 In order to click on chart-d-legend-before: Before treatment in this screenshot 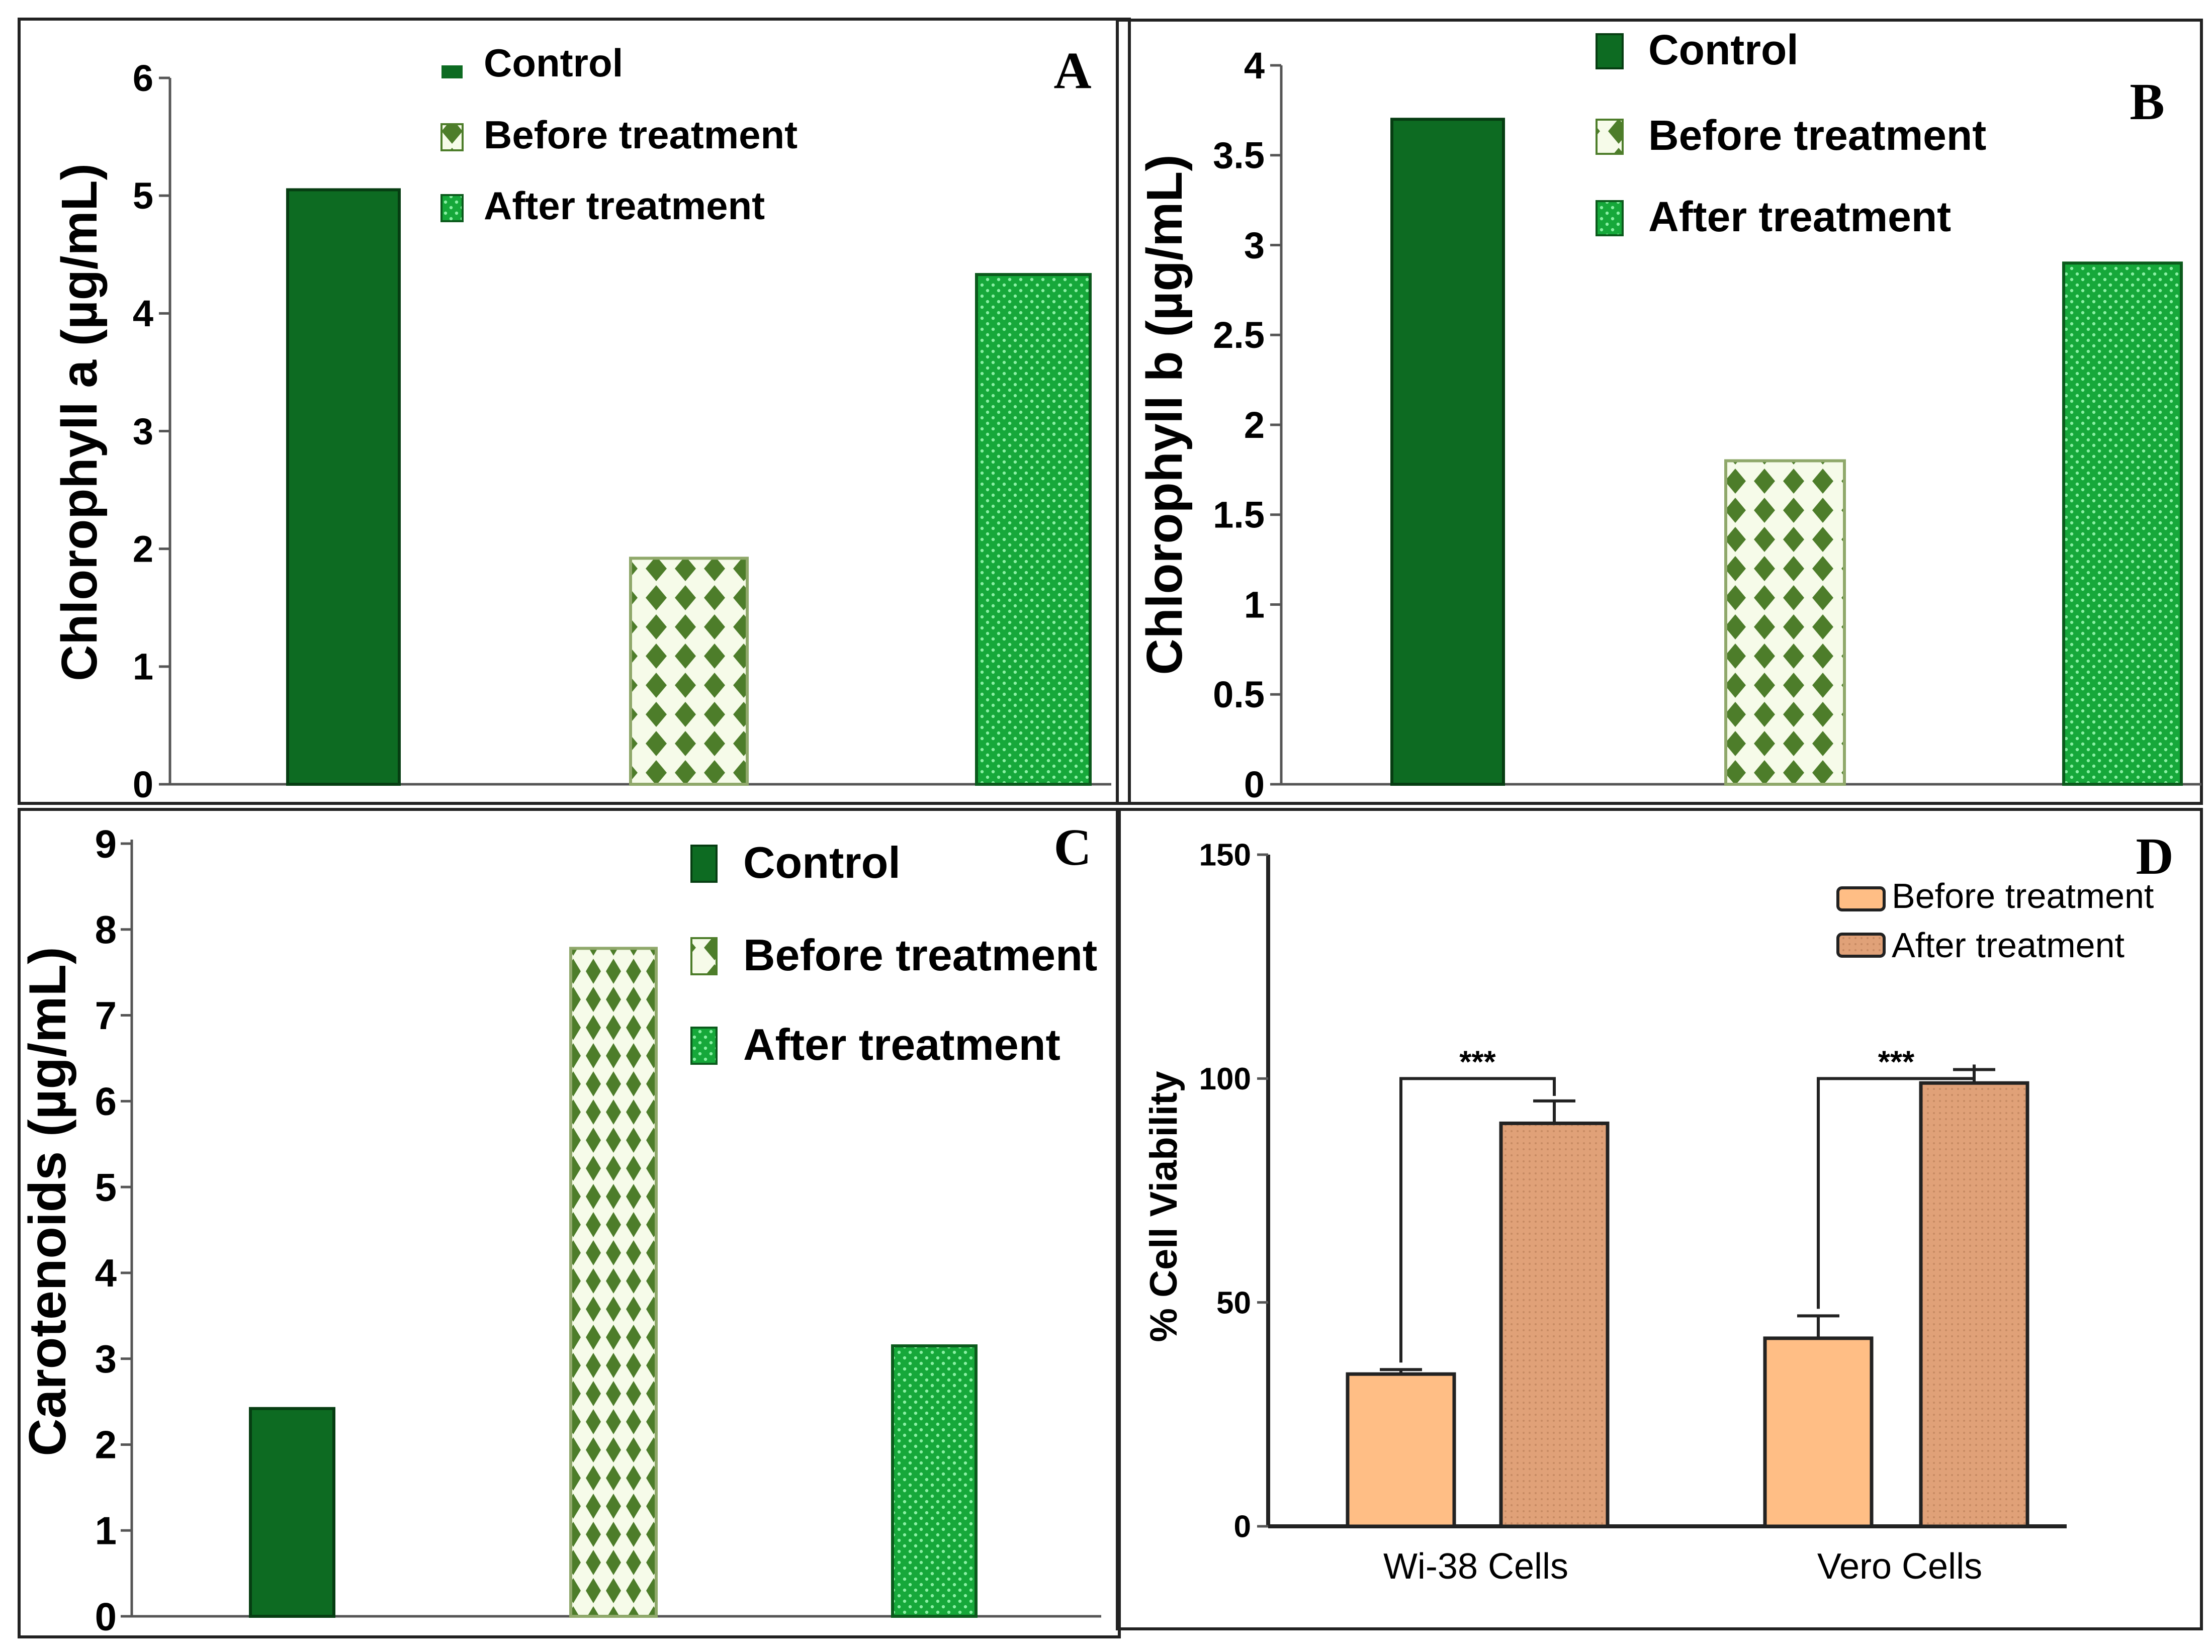, I will do `click(2023, 895)`.